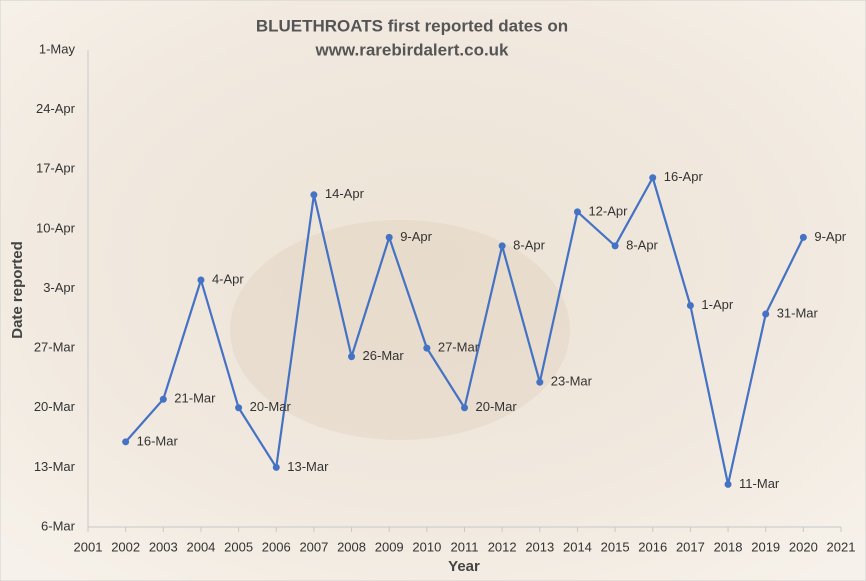 This screenshot has width=866, height=581. Describe the element at coordinates (577, 546) in the screenshot. I see `x-tick-label: 2014` at that location.